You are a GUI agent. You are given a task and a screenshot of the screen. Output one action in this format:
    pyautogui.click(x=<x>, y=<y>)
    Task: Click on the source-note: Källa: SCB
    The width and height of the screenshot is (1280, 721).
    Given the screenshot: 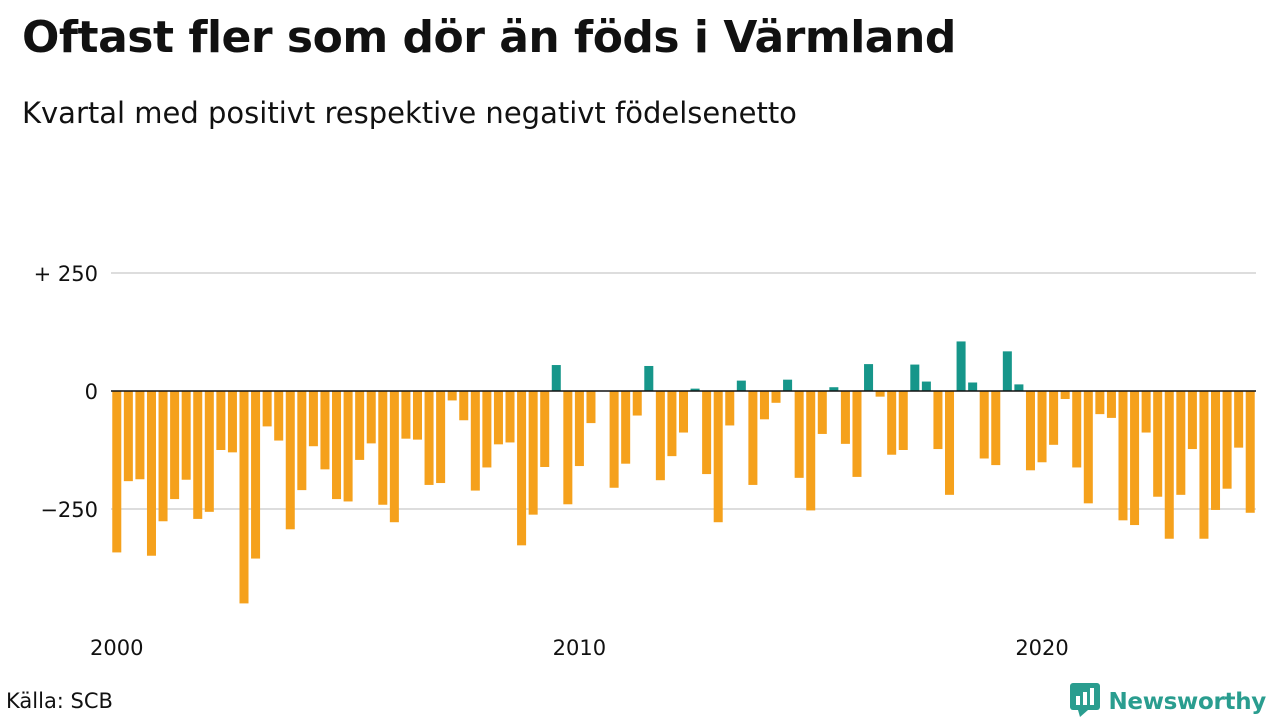 What is the action you would take?
    pyautogui.click(x=59, y=701)
    